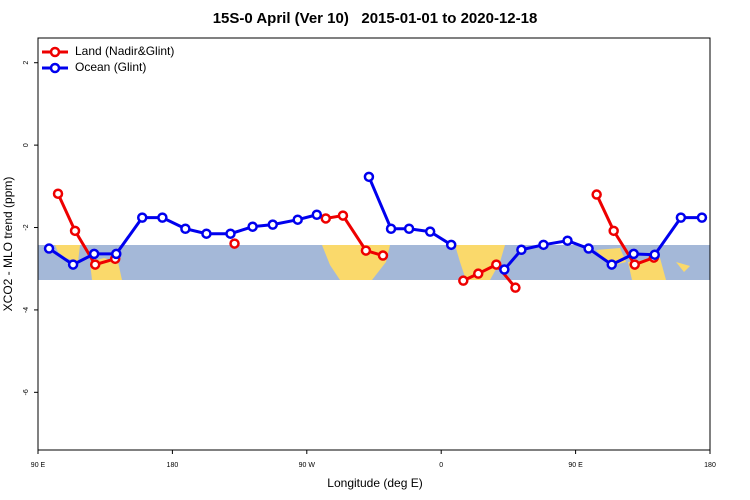 The width and height of the screenshot is (750, 500). What do you see at coordinates (8, 244) in the screenshot?
I see `y-axis-label: XCO2 - MLO trend (ppm)` at bounding box center [8, 244].